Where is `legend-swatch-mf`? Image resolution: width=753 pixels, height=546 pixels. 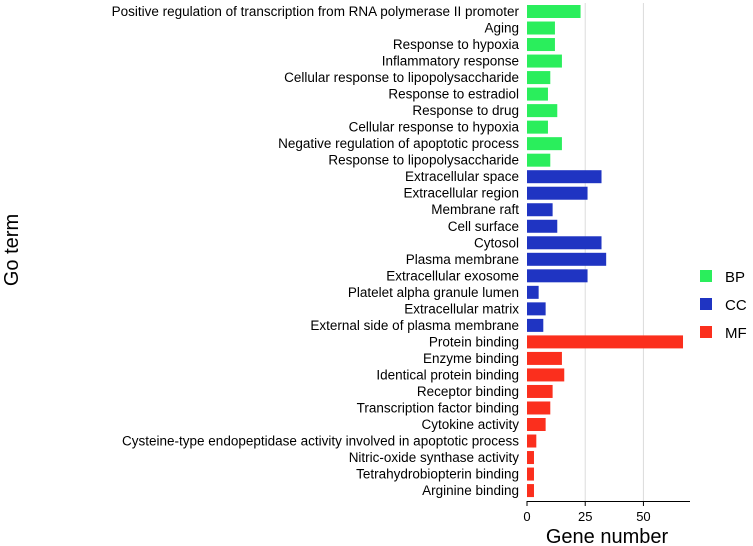 legend-swatch-mf is located at coordinates (706, 332).